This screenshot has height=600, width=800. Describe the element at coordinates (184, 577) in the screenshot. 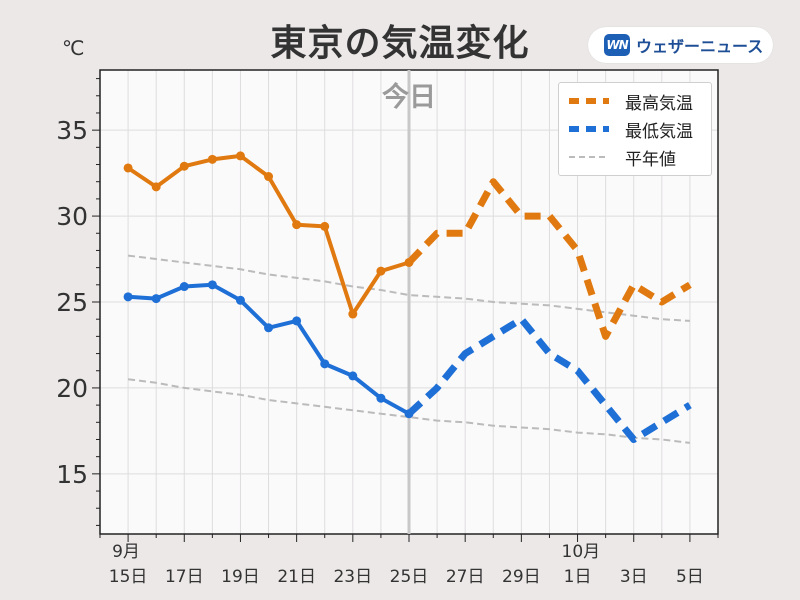

I see `x-tick-label: 17日` at that location.